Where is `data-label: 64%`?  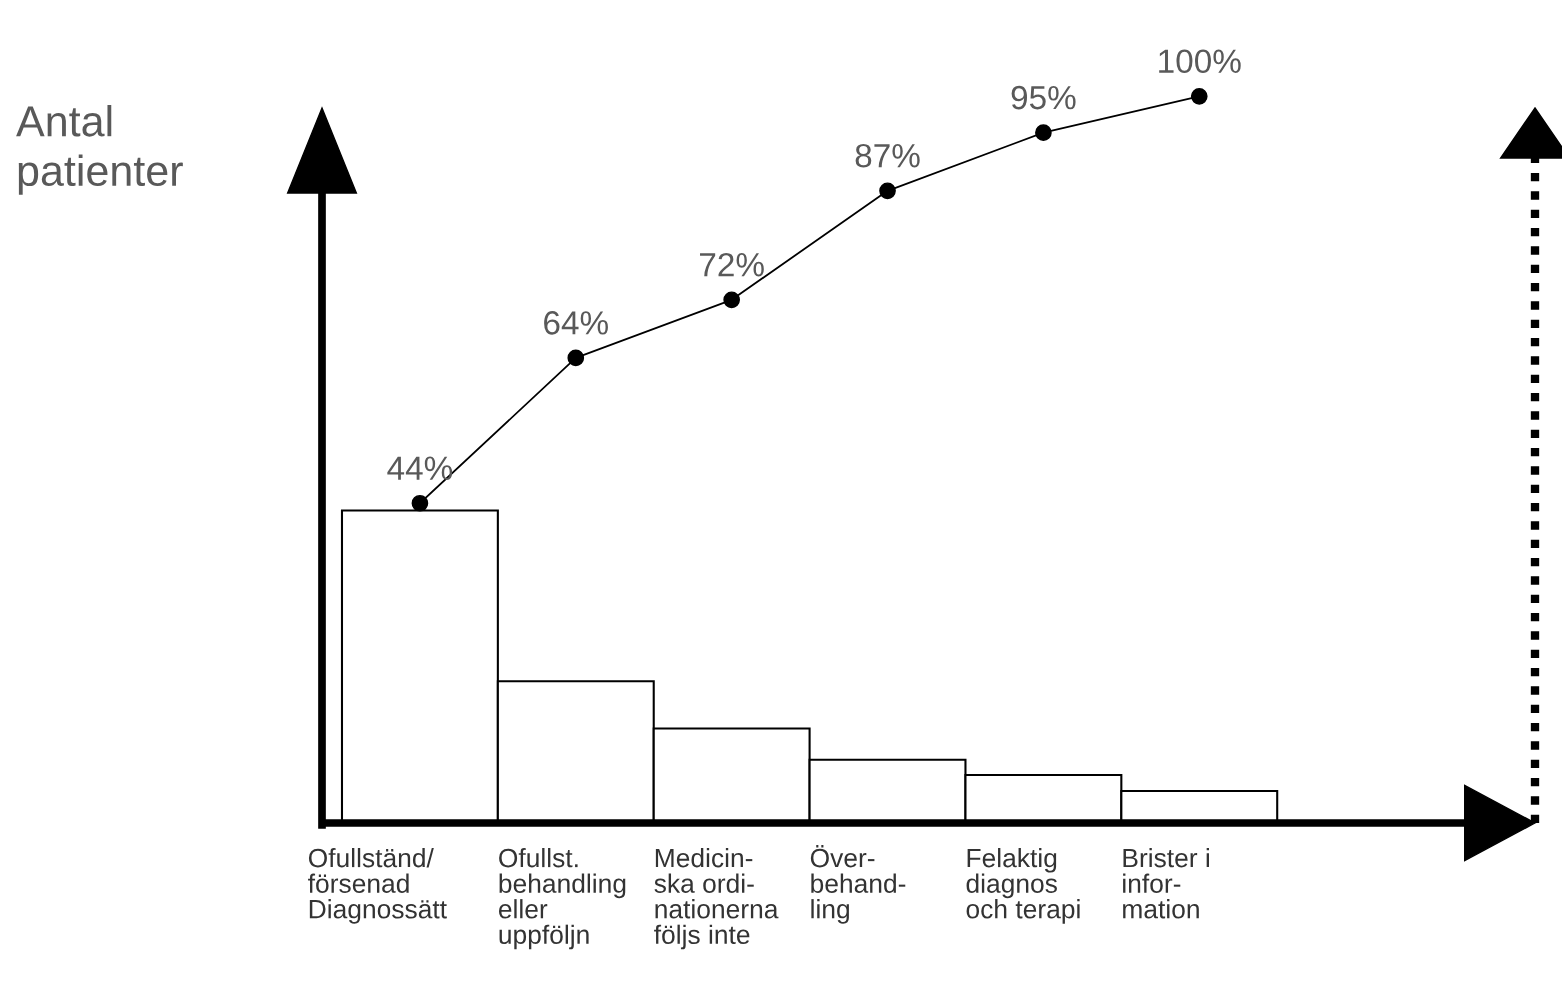
data-label: 64% is located at coordinates (576, 323).